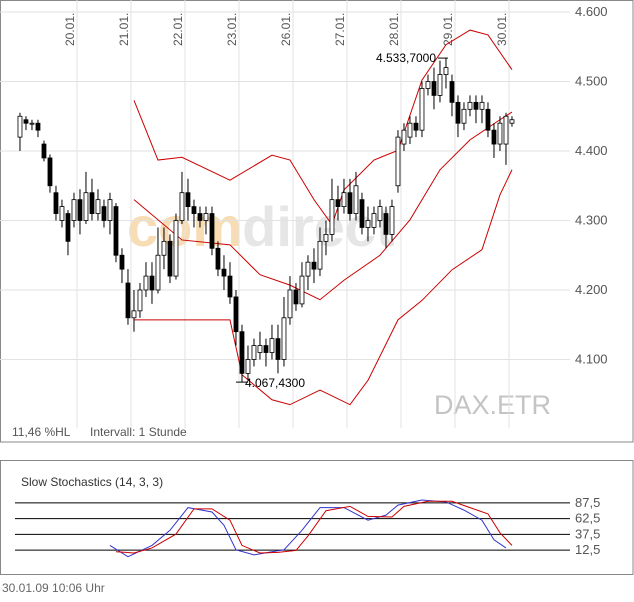 This screenshot has height=602, width=634. What do you see at coordinates (587, 549) in the screenshot?
I see `y-tick-label: 12,5` at bounding box center [587, 549].